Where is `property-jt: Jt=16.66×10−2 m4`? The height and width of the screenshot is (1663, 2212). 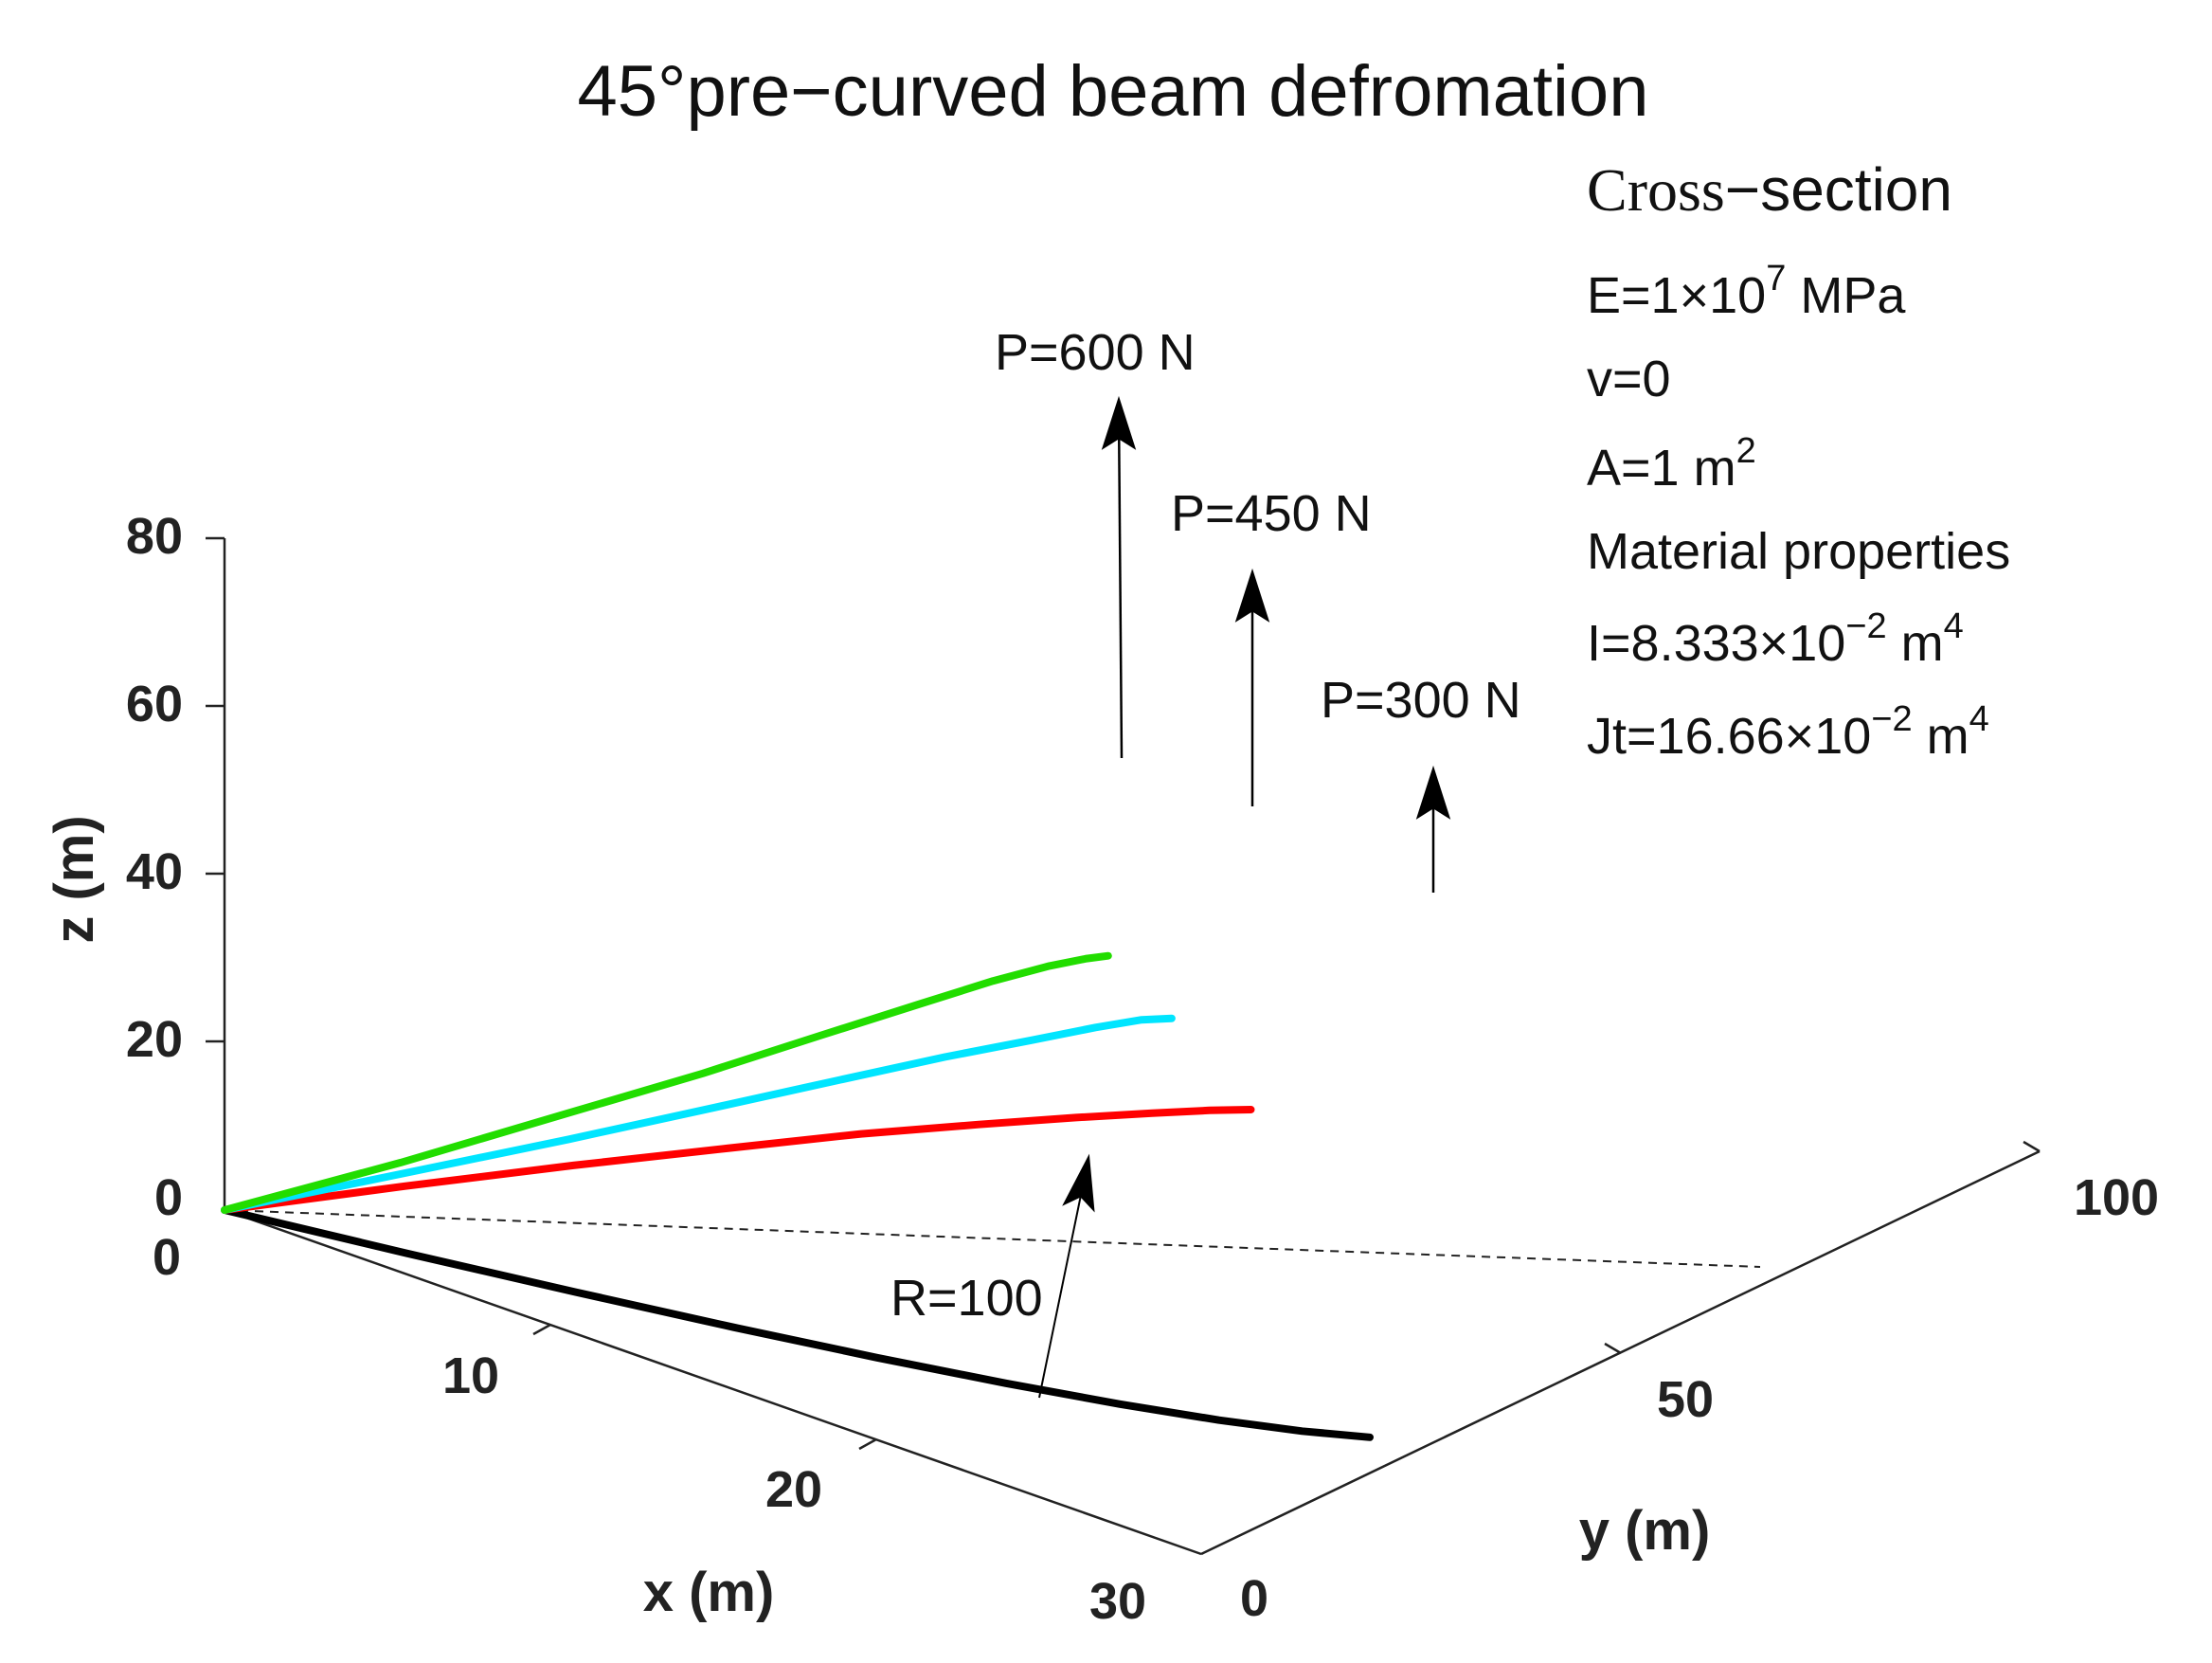 property-jt: Jt=16.66×10−2 m4 is located at coordinates (1788, 732).